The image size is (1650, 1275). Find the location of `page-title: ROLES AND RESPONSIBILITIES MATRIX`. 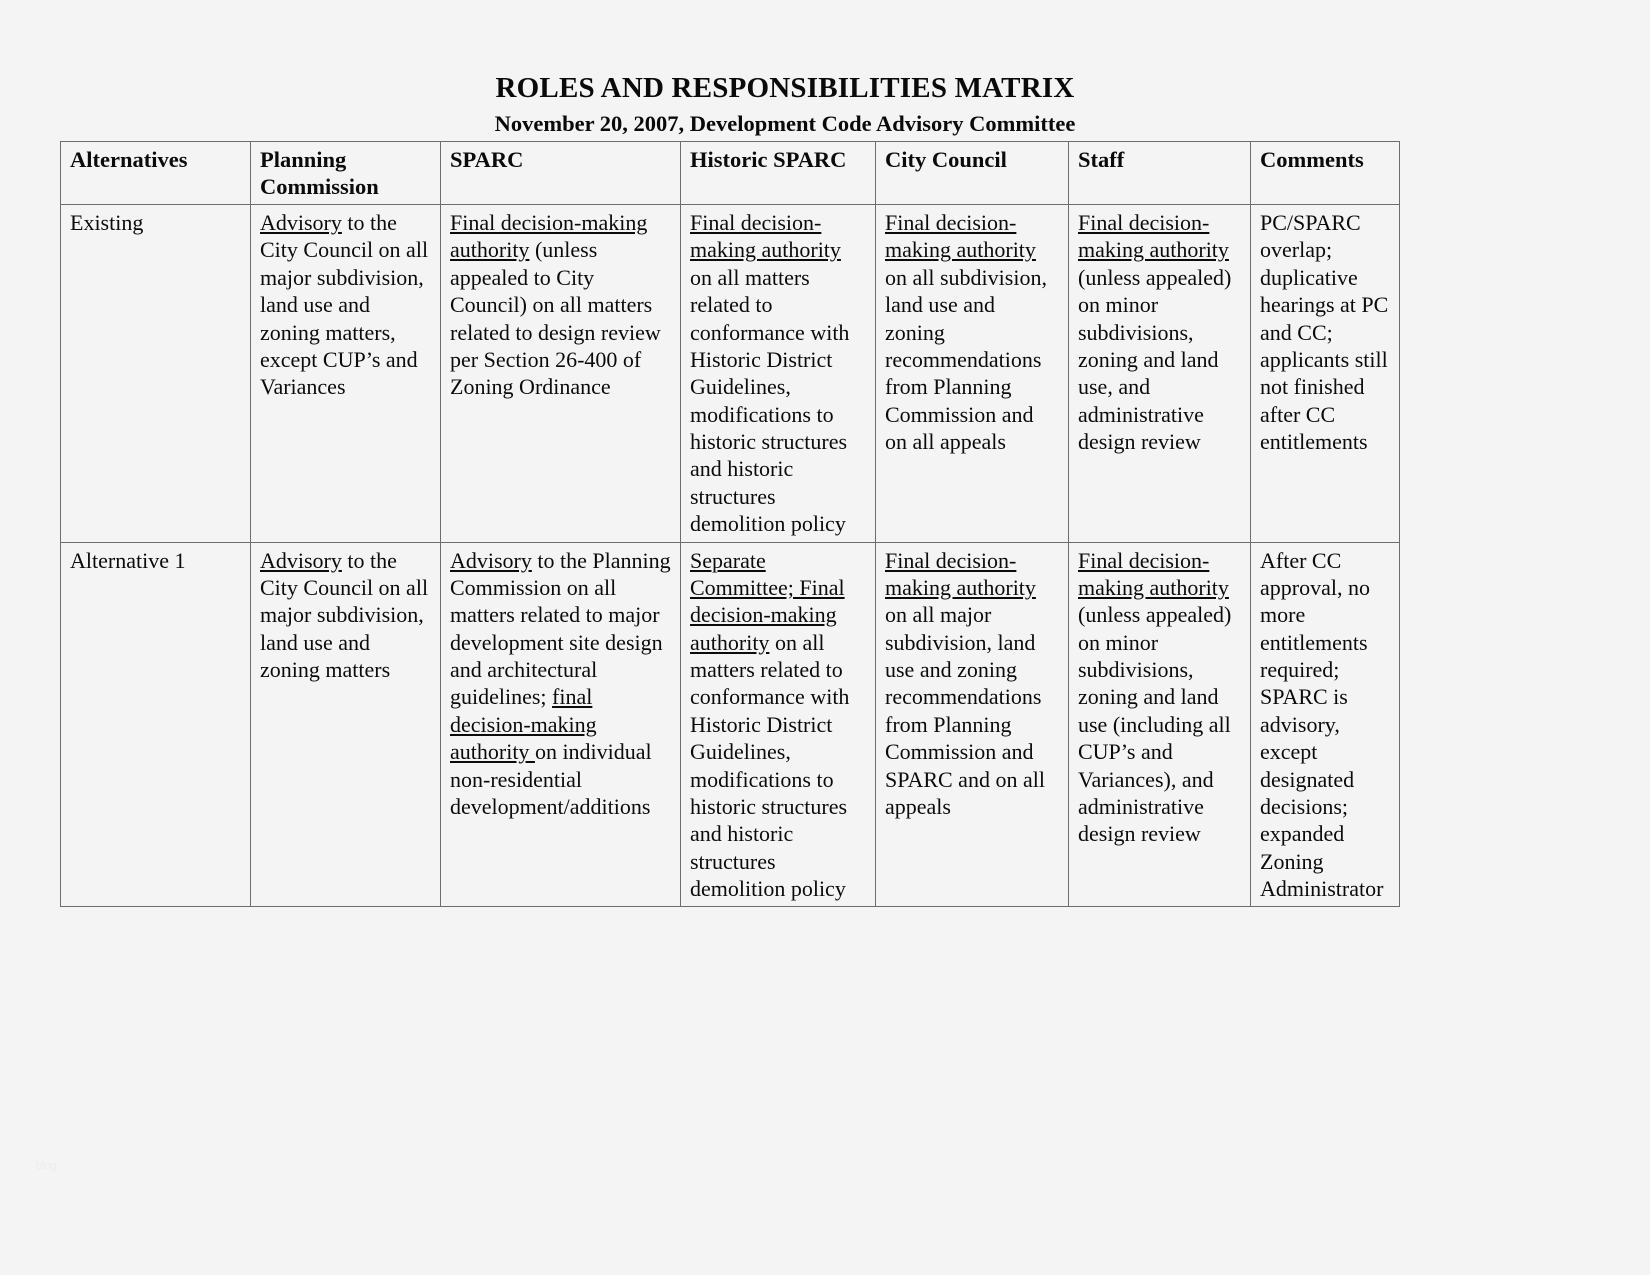

page-title: ROLES AND RESPONSIBILITIES MATRIX is located at coordinates (785, 88).